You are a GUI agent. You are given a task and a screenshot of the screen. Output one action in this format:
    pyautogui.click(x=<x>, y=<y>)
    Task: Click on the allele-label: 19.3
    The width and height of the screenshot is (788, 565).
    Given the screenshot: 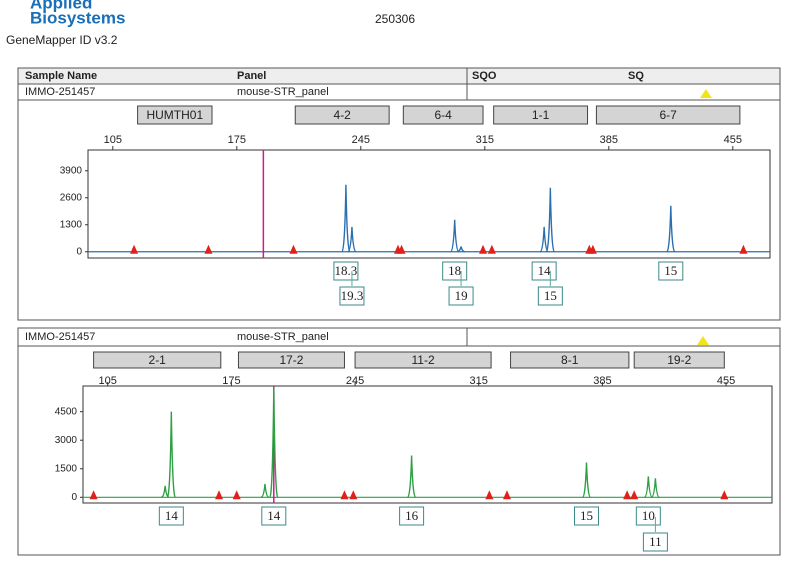 What is the action you would take?
    pyautogui.click(x=352, y=295)
    